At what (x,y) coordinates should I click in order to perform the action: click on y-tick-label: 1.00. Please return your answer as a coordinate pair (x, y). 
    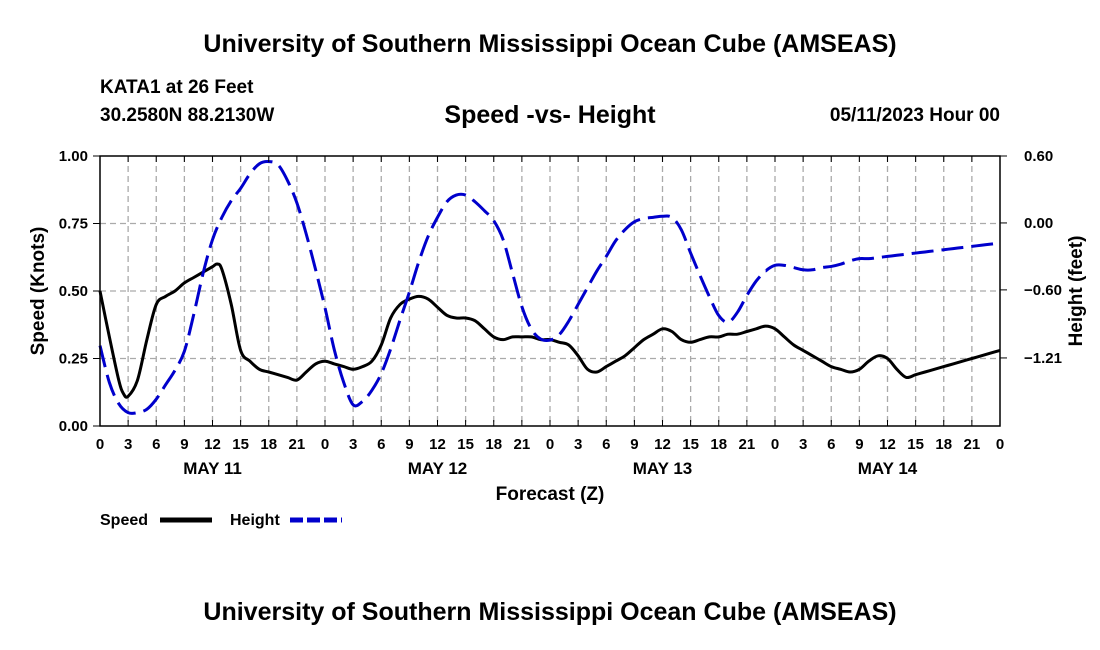
    Looking at the image, I should click on (73, 156).